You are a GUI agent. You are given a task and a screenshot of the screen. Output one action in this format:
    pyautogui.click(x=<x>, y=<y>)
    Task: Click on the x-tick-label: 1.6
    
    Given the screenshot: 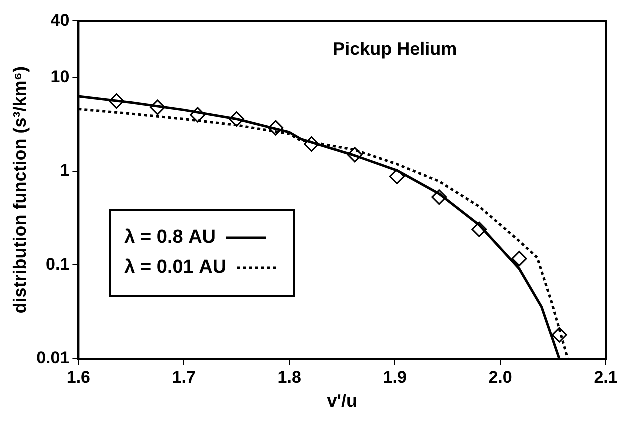 What is the action you would take?
    pyautogui.click(x=78, y=377)
    